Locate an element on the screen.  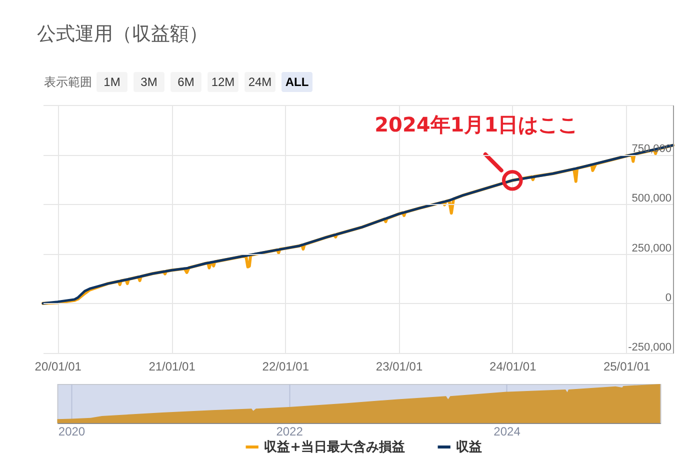
y-tick-label: -250,000 is located at coordinates (650, 348).